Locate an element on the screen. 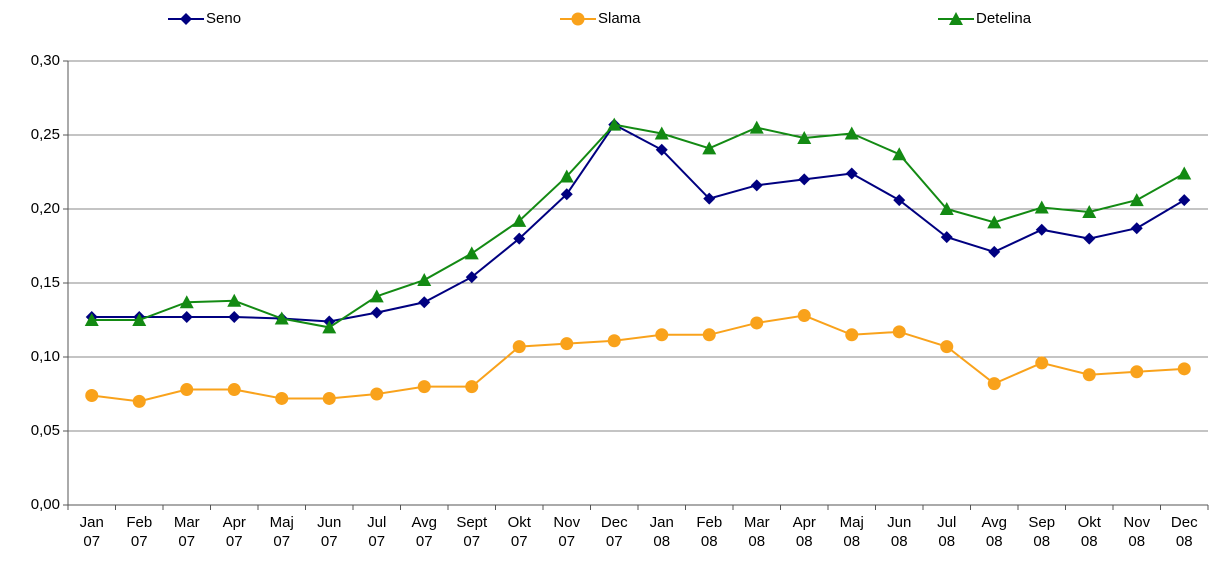 This screenshot has height=561, width=1209. y-tick-label: 0,10 is located at coordinates (45, 356).